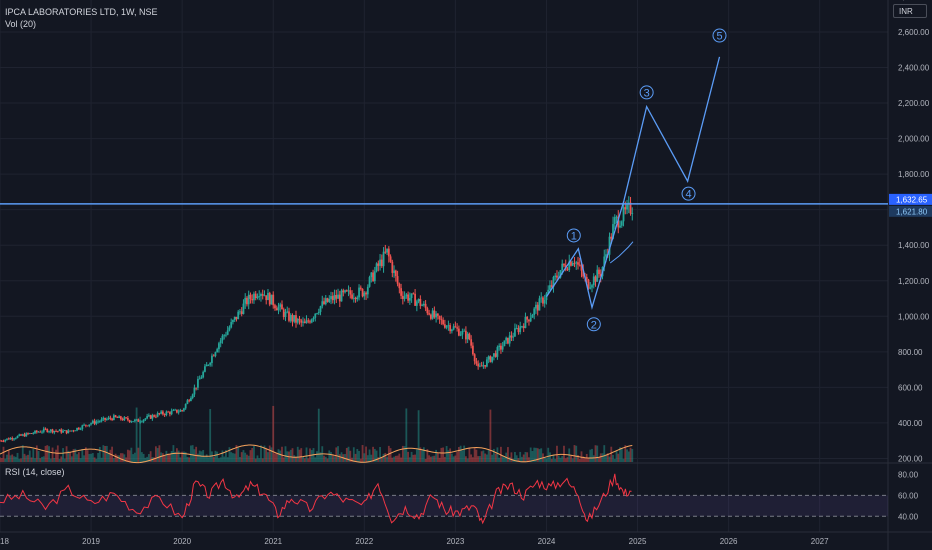  What do you see at coordinates (910, 387) in the screenshot?
I see `price-axis-tick: 600.00` at bounding box center [910, 387].